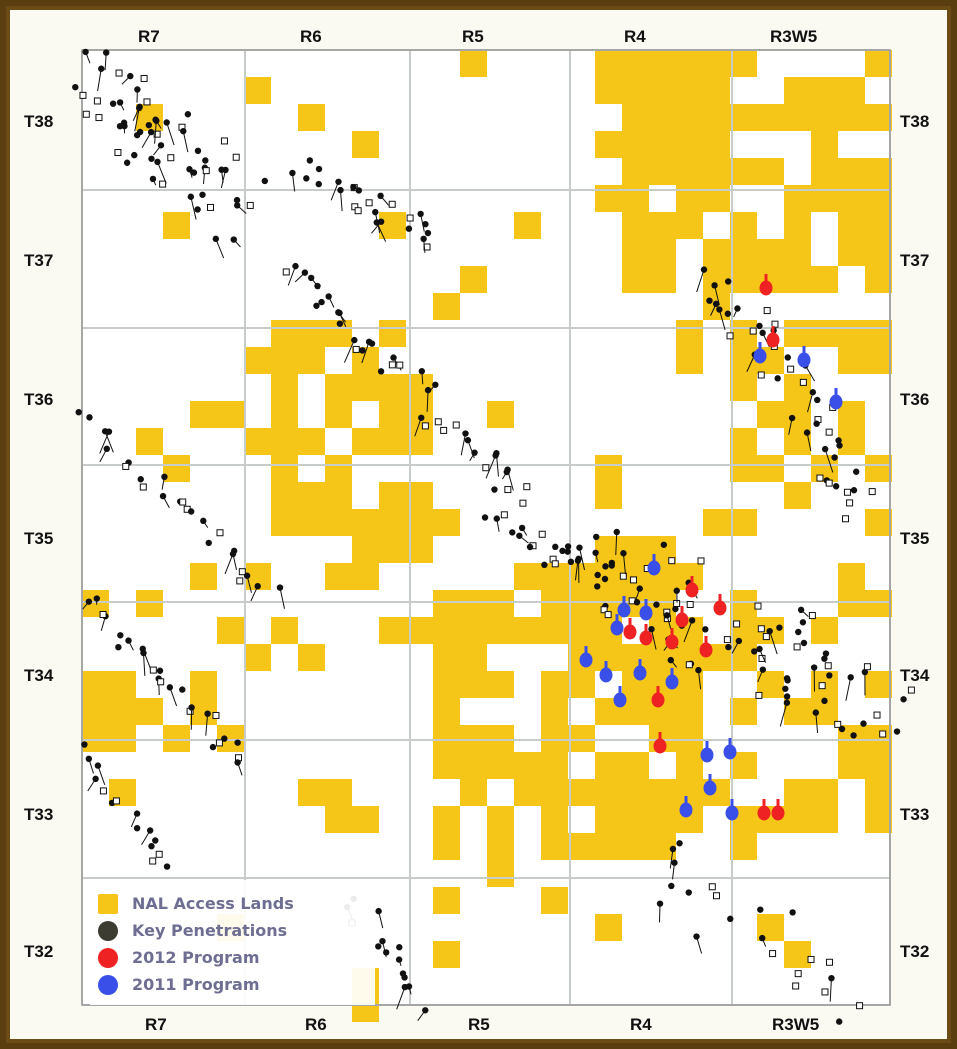 This screenshot has height=1049, width=957. I want to click on legend-background, so click(232, 942).